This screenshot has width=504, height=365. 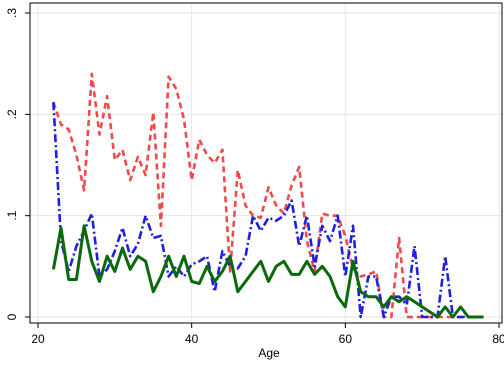 What do you see at coordinates (12, 13) in the screenshot?
I see `y-tick-label: .3` at bounding box center [12, 13].